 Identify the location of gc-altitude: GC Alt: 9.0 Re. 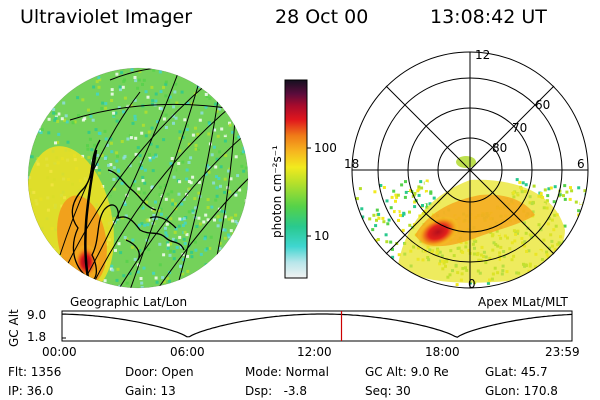
(407, 372).